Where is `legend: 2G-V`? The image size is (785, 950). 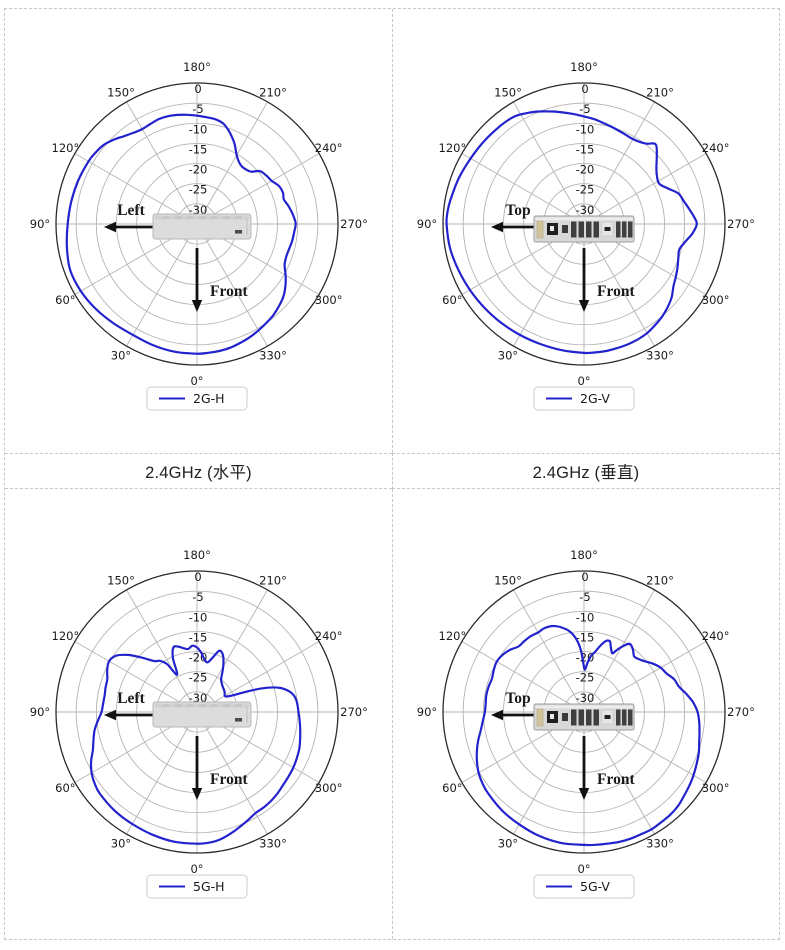 legend: 2G-V is located at coordinates (584, 398).